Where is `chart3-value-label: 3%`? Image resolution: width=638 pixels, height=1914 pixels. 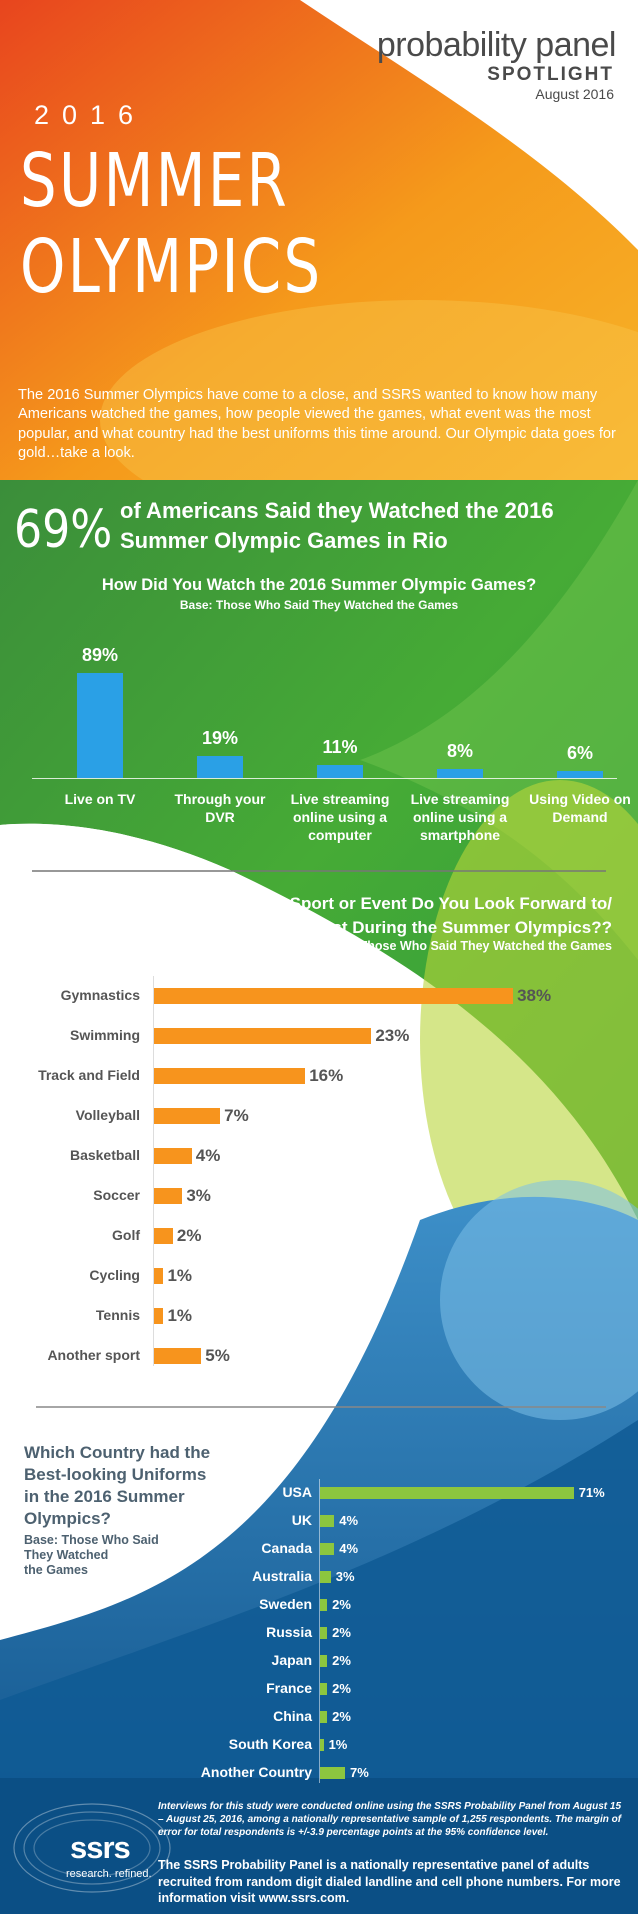
chart3-value-label: 3% is located at coordinates (345, 1576).